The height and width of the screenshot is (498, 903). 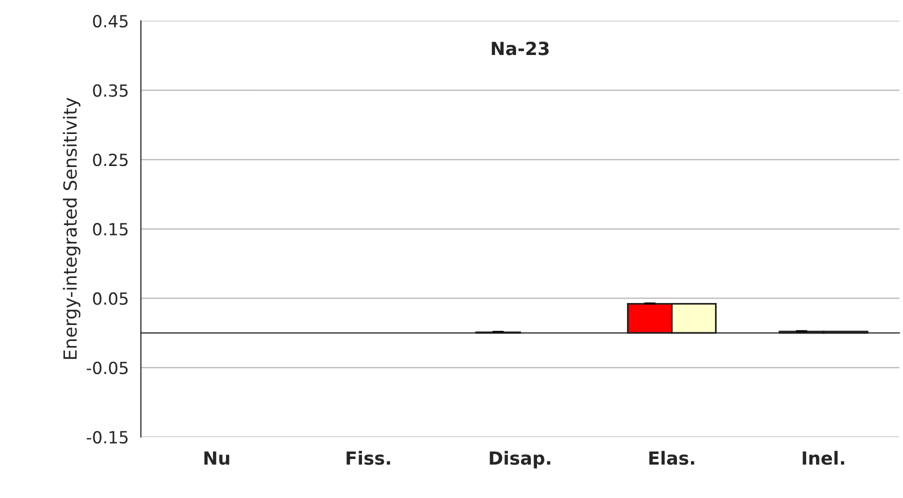 What do you see at coordinates (110, 298) in the screenshot?
I see `y-tick-label: 0.05` at bounding box center [110, 298].